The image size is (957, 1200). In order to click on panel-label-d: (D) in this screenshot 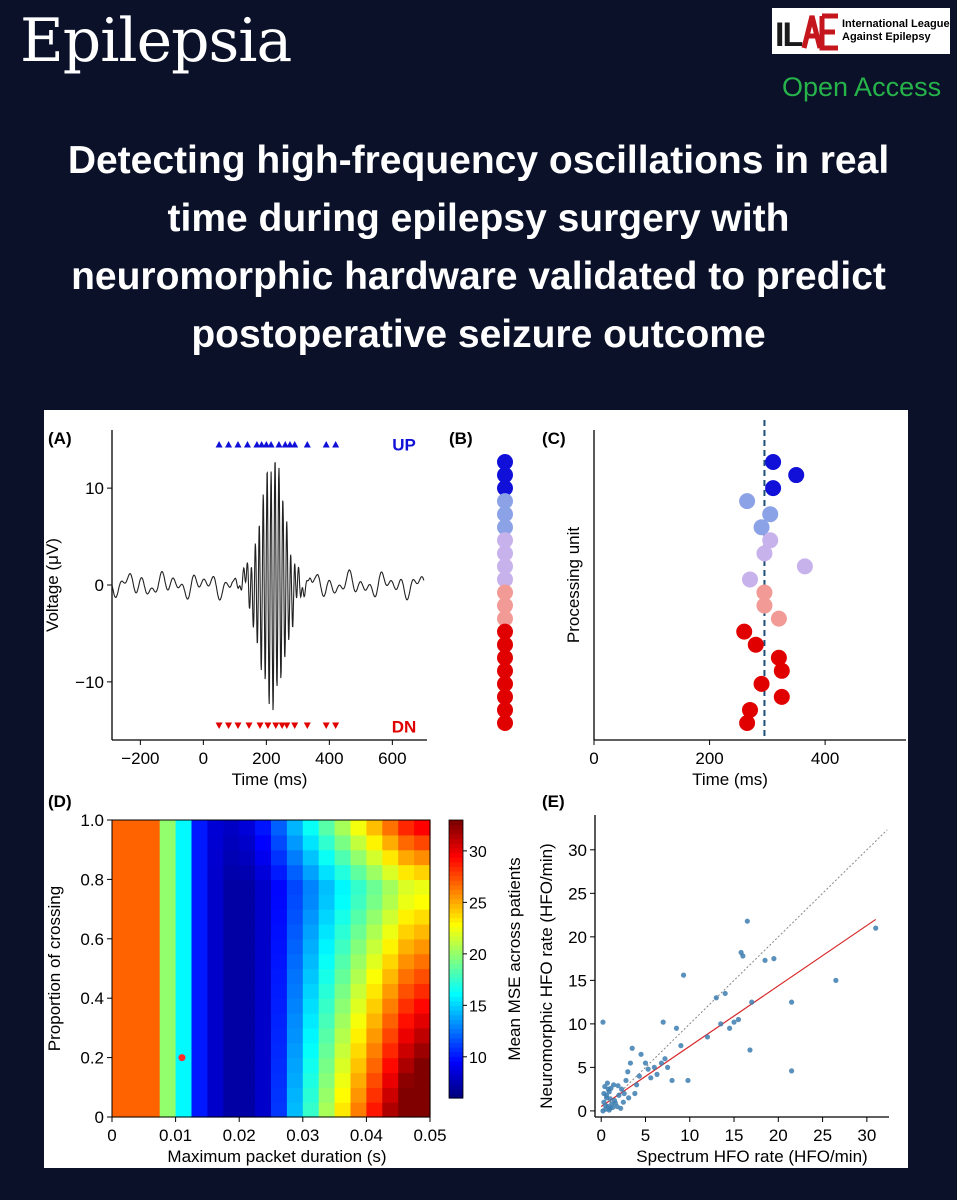, I will do `click(60, 801)`.